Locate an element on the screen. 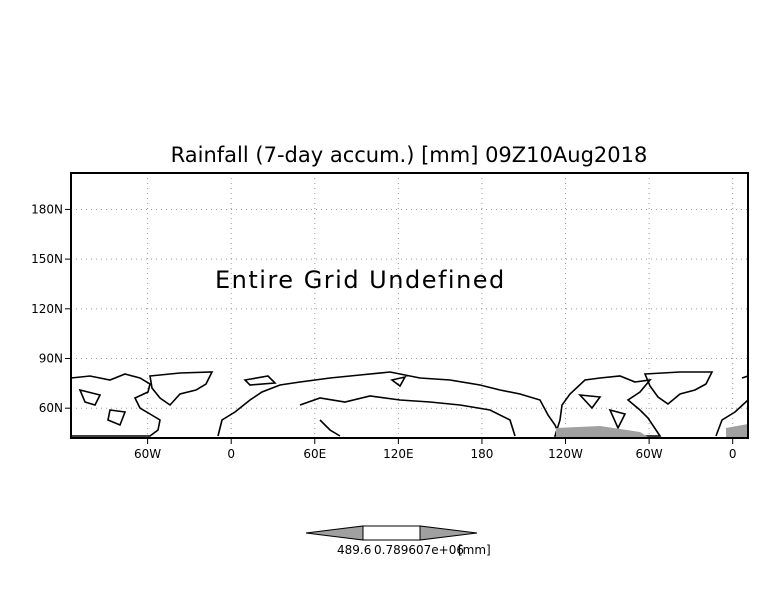 Image resolution: width=784 pixels, height=612 pixels. rain-area-americas is located at coordinates (603, 432).